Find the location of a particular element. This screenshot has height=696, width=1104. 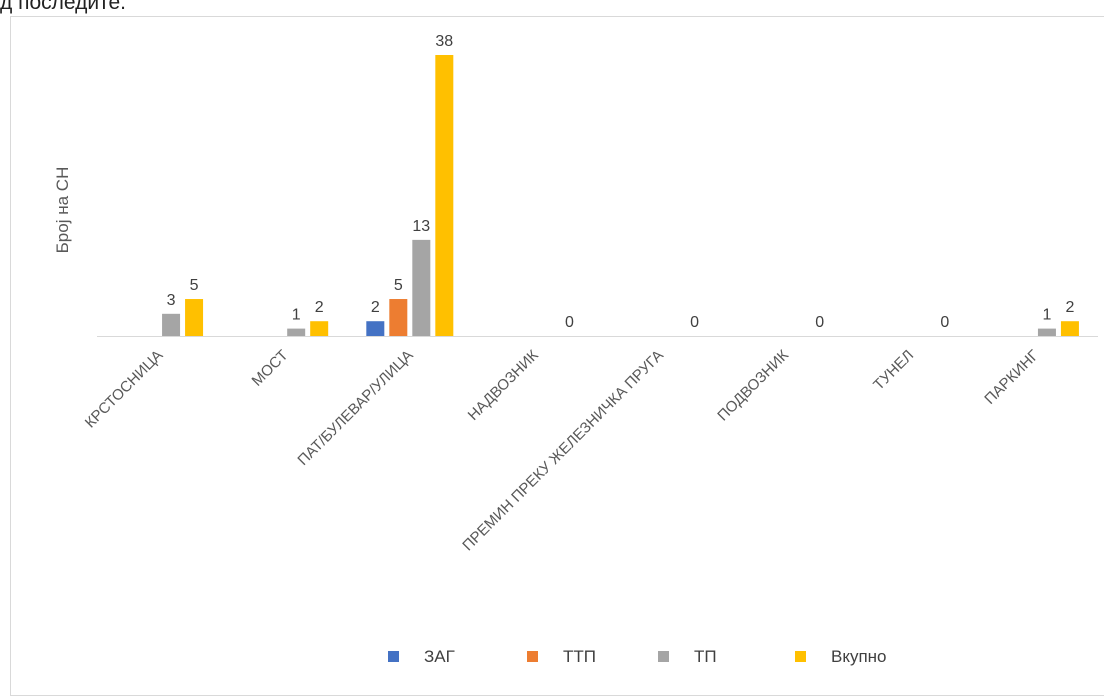

category-label-5: ПРЕМИН ПРЕКУ ЖЕЛЕЗНИЧКА ПРУГА is located at coordinates (563, 451).